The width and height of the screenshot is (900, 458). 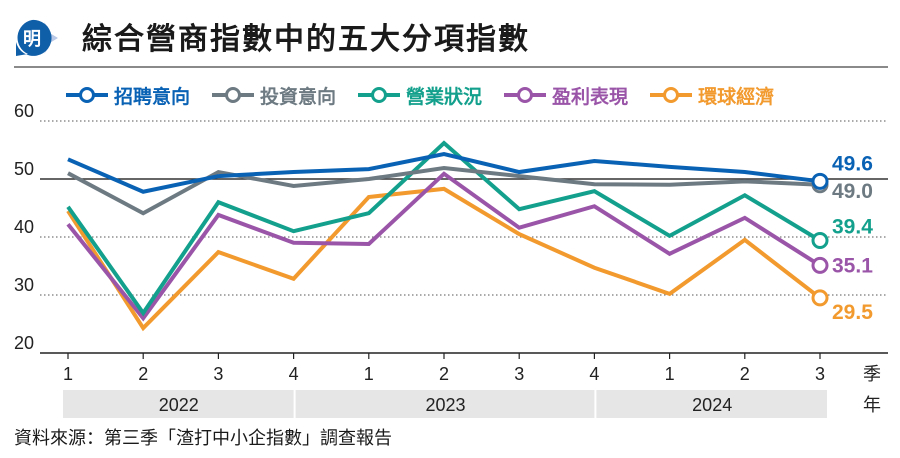 What do you see at coordinates (444, 96) in the screenshot?
I see `legend-label: 營業狀況` at bounding box center [444, 96].